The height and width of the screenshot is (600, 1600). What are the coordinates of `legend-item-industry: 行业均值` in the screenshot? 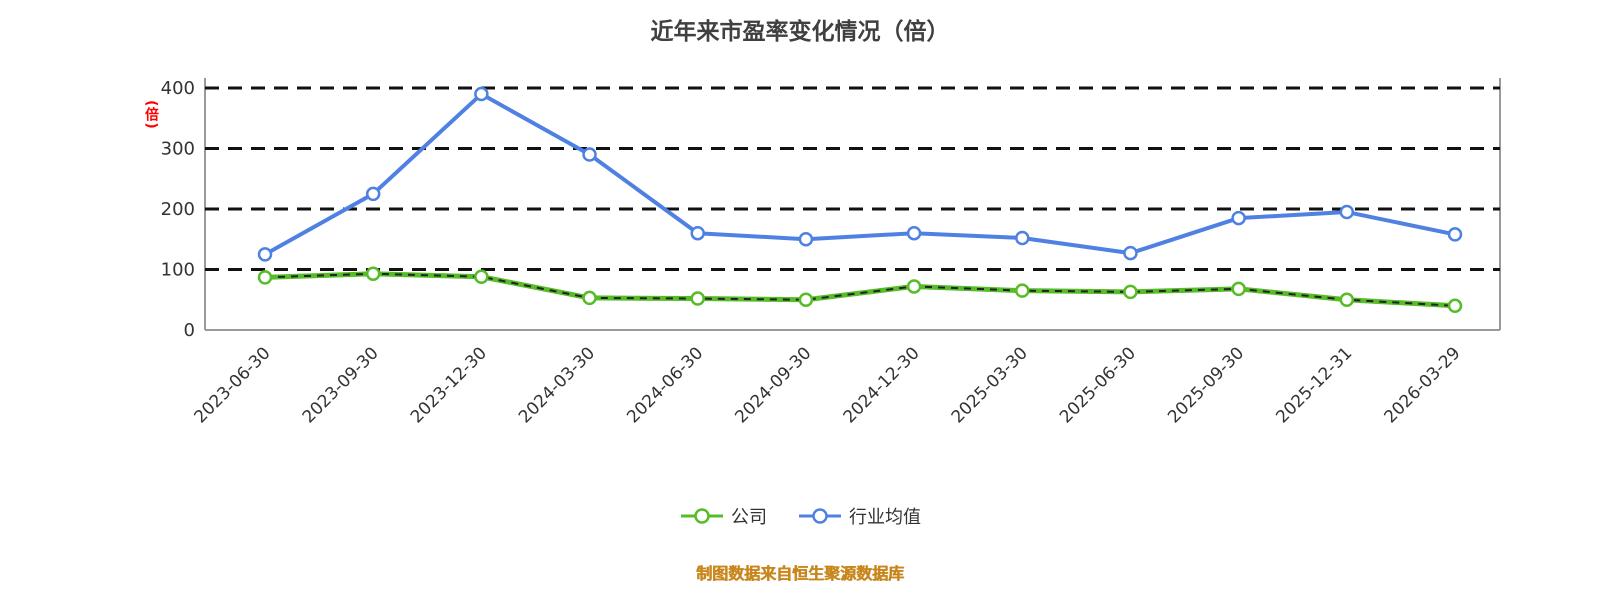 It's located at (859, 516).